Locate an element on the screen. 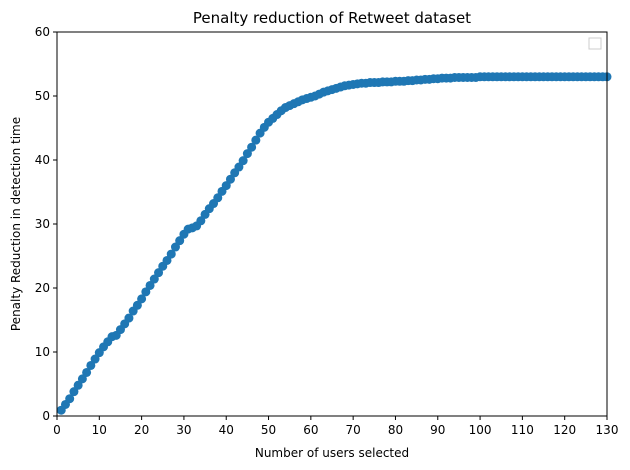 This screenshot has width=630, height=470. x-tick-label: 130 is located at coordinates (607, 430).